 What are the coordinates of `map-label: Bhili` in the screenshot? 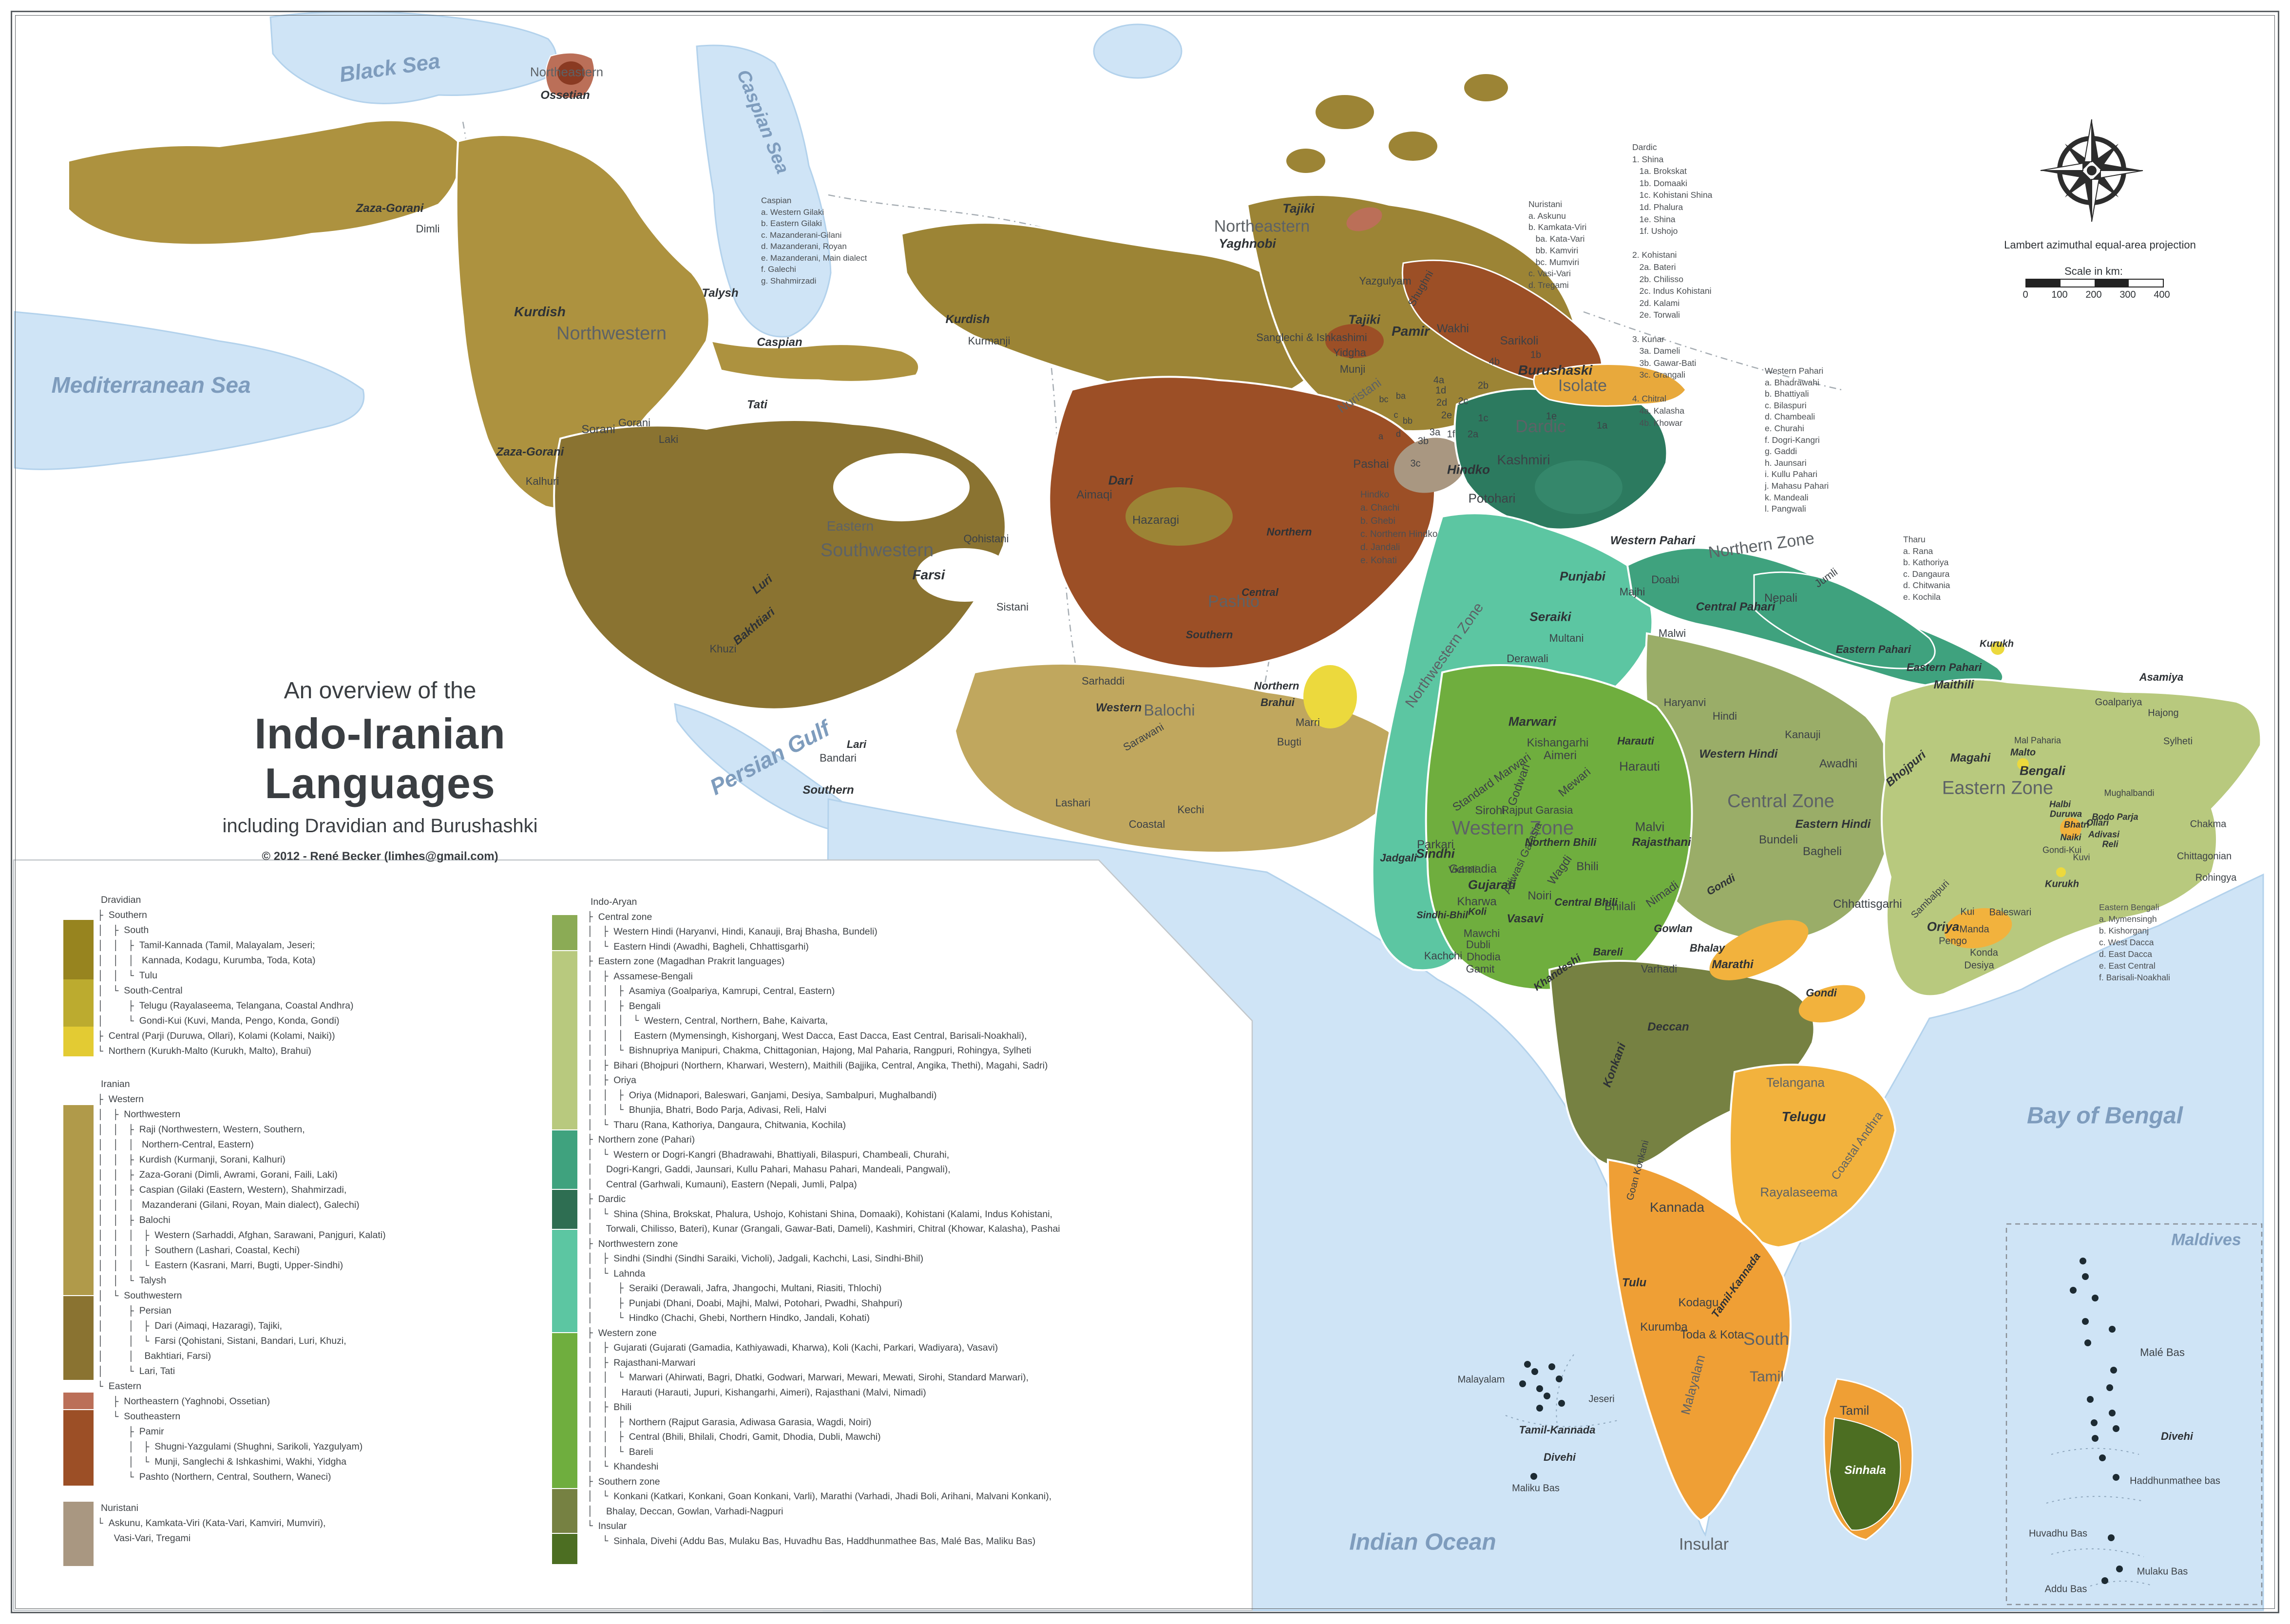 It's located at (1587, 866).